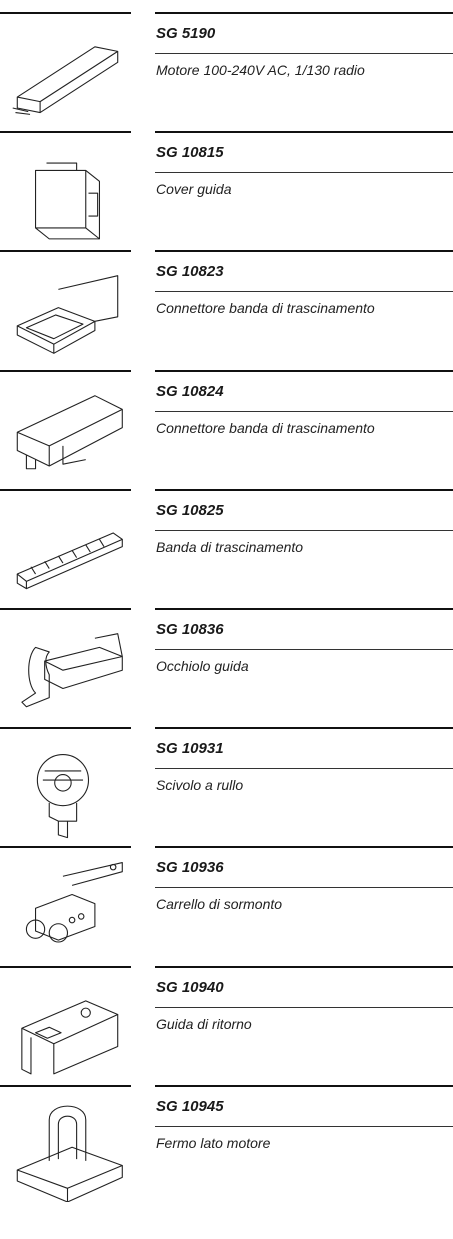 This screenshot has height=1239, width=453. I want to click on product-description: Occhiolo guida, so click(202, 666).